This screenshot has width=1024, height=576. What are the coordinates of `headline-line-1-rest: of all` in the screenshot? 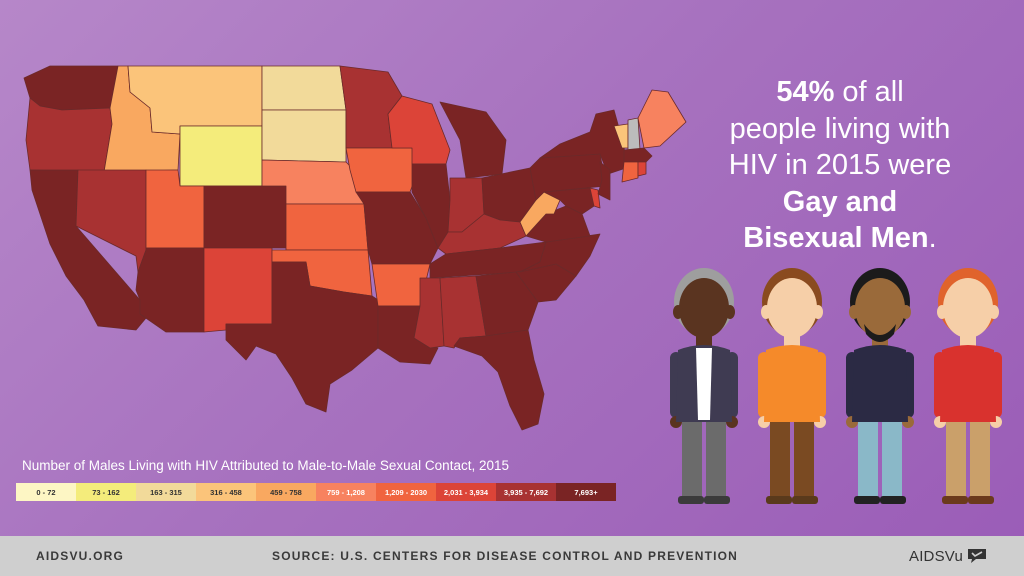 It's located at (869, 92).